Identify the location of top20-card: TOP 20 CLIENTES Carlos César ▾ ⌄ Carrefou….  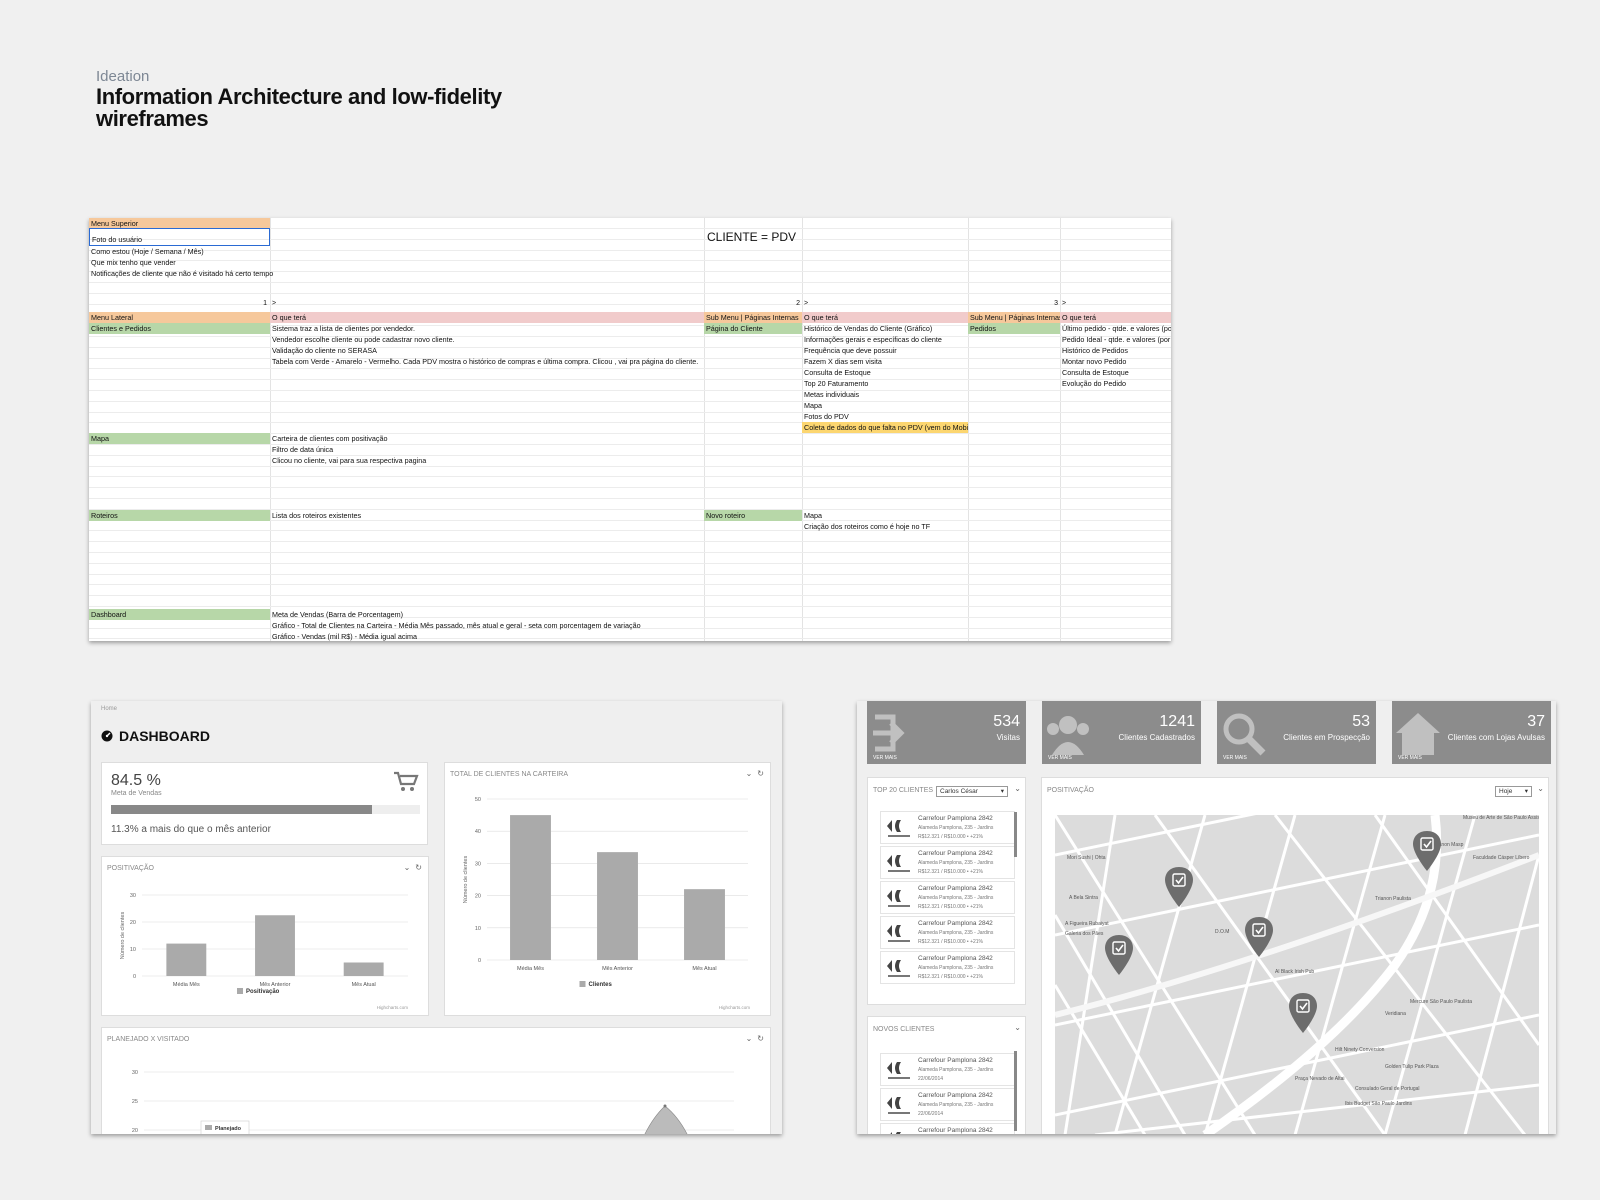
(946, 891).